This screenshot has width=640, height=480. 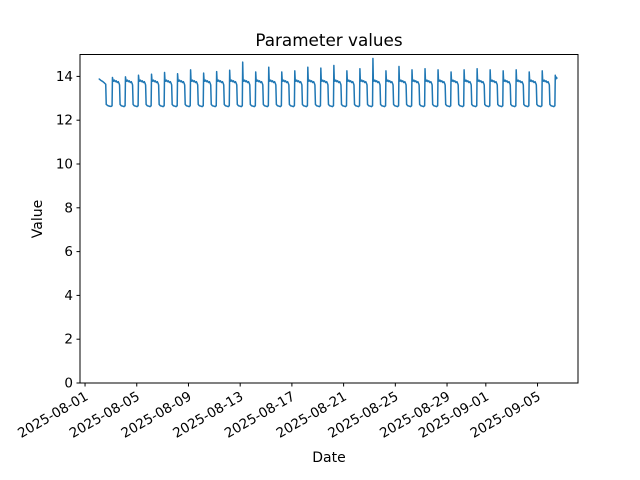 What do you see at coordinates (64, 121) in the screenshot?
I see `y-tick-label: 12` at bounding box center [64, 121].